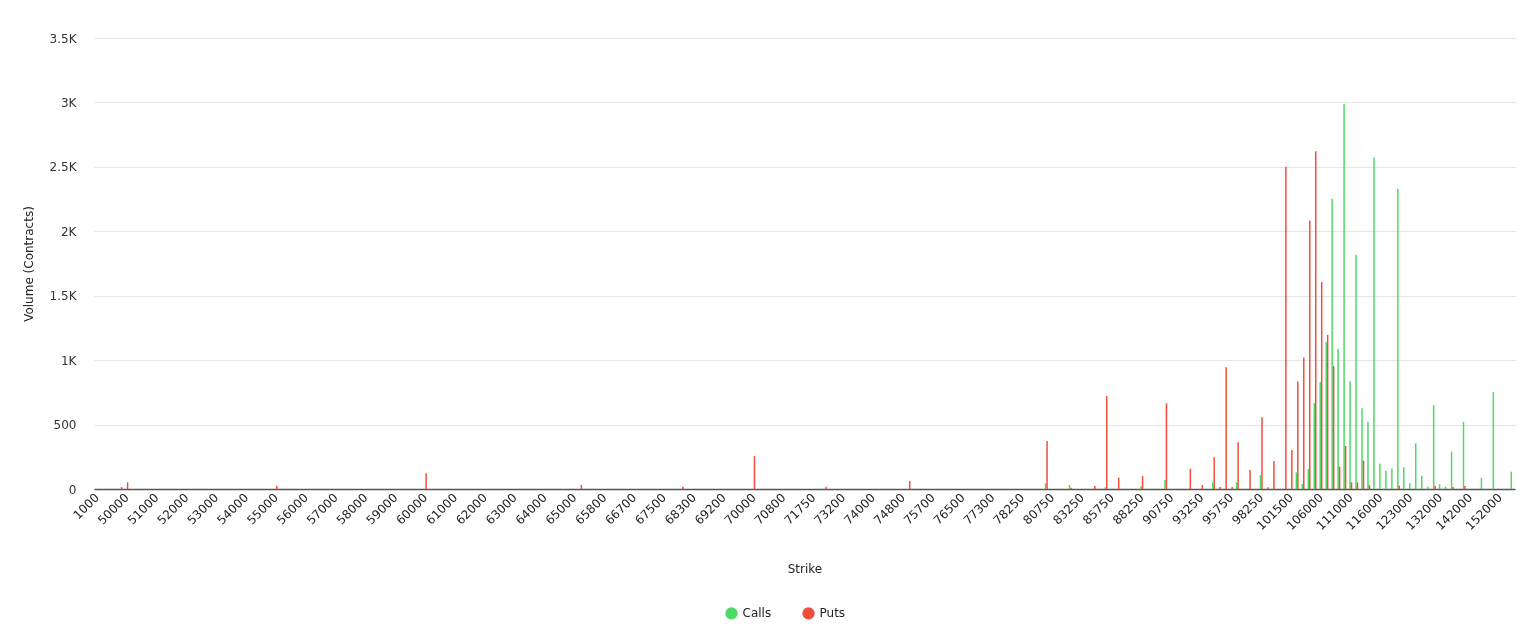 This screenshot has height=629, width=1521. Describe the element at coordinates (65, 425) in the screenshot. I see `y-tick-label: 500` at that location.